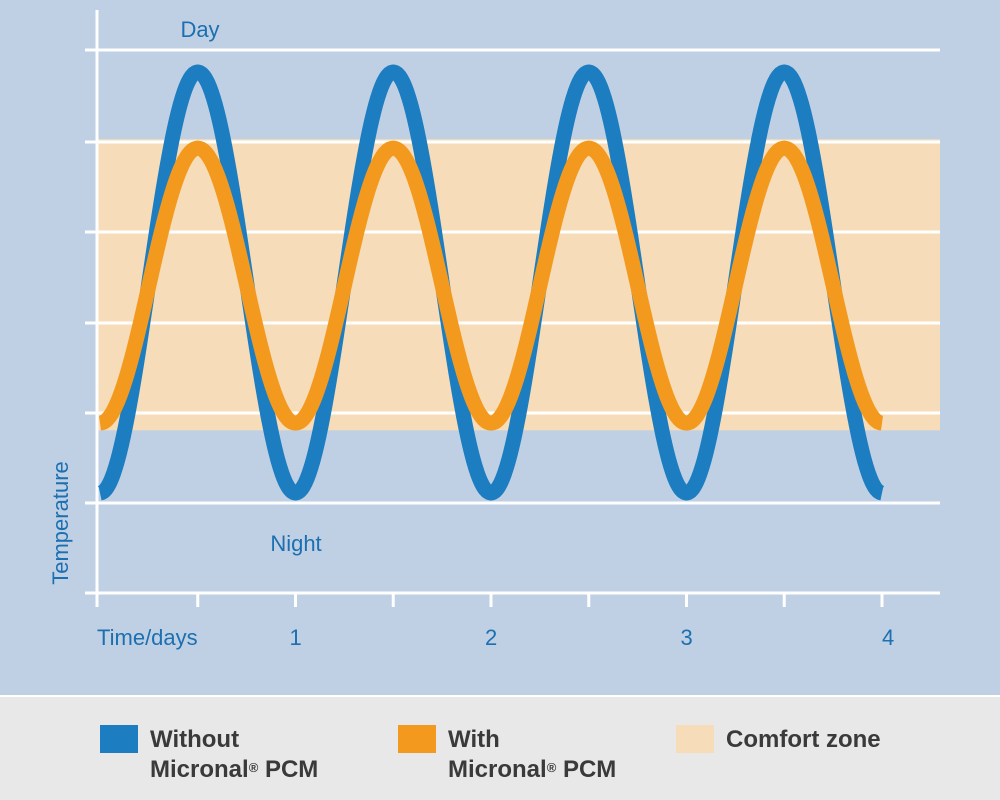 The height and width of the screenshot is (800, 1000). I want to click on x-axis-label: Time/days, so click(147, 637).